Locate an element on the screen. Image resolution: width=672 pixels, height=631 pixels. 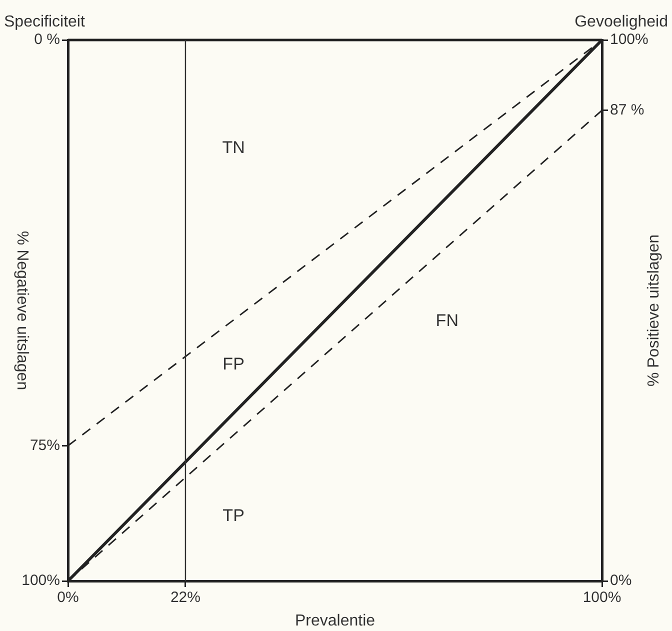
y-tick-label: 100% is located at coordinates (41, 581).